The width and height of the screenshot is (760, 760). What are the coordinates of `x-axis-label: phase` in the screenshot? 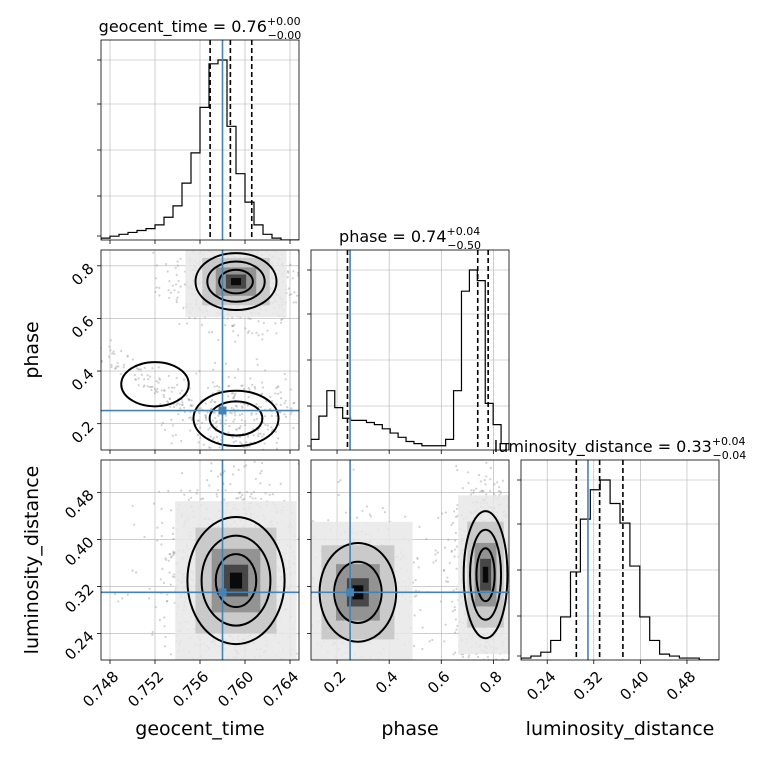 It's located at (409, 729).